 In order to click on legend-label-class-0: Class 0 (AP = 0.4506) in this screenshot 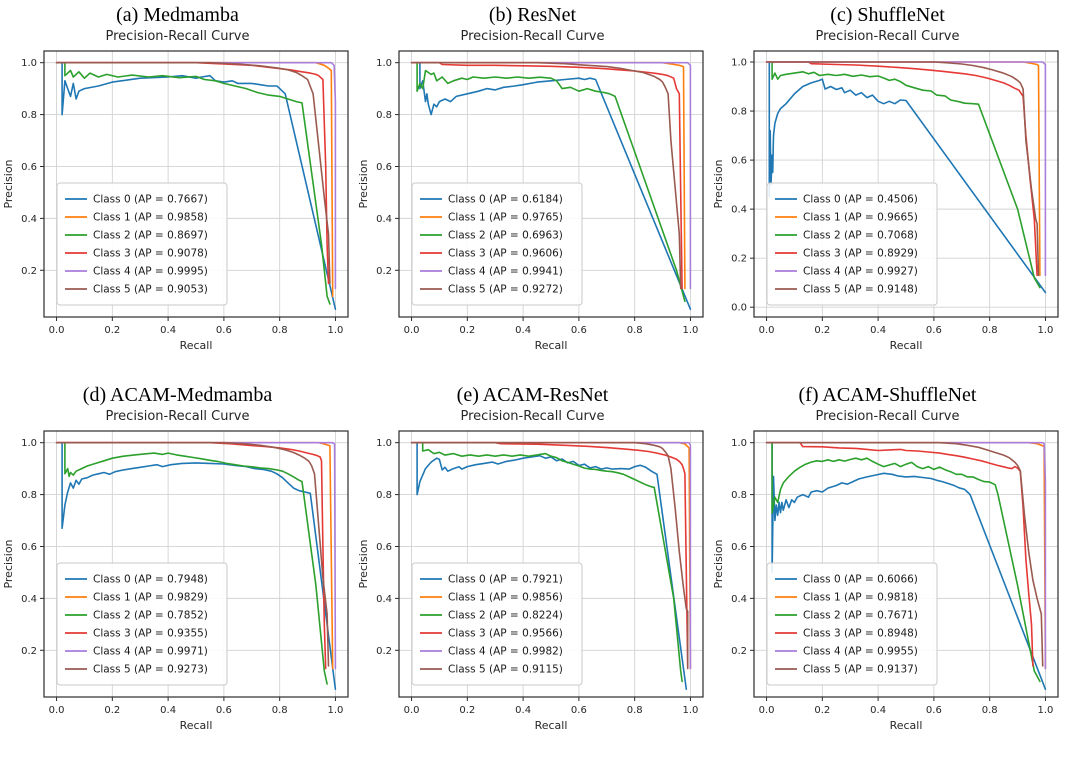, I will do `click(860, 200)`.